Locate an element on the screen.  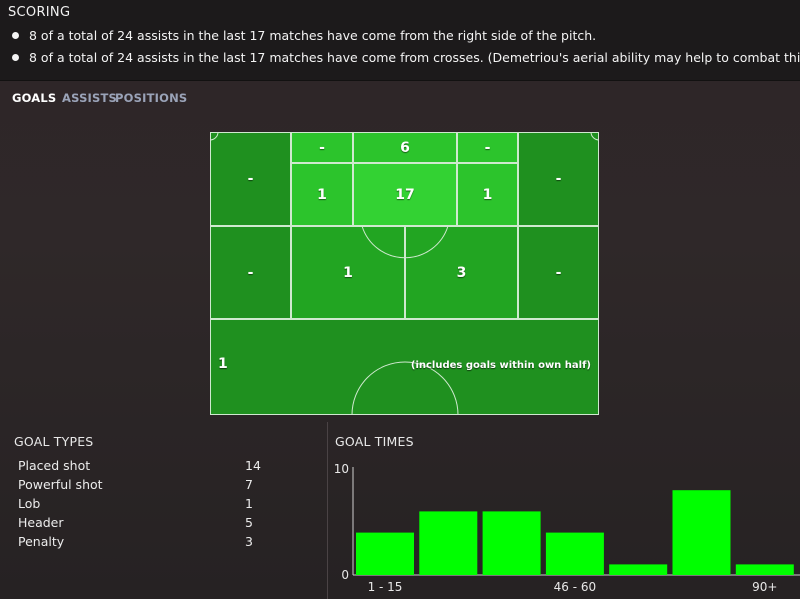
zone-outside-right: - is located at coordinates (558, 272).